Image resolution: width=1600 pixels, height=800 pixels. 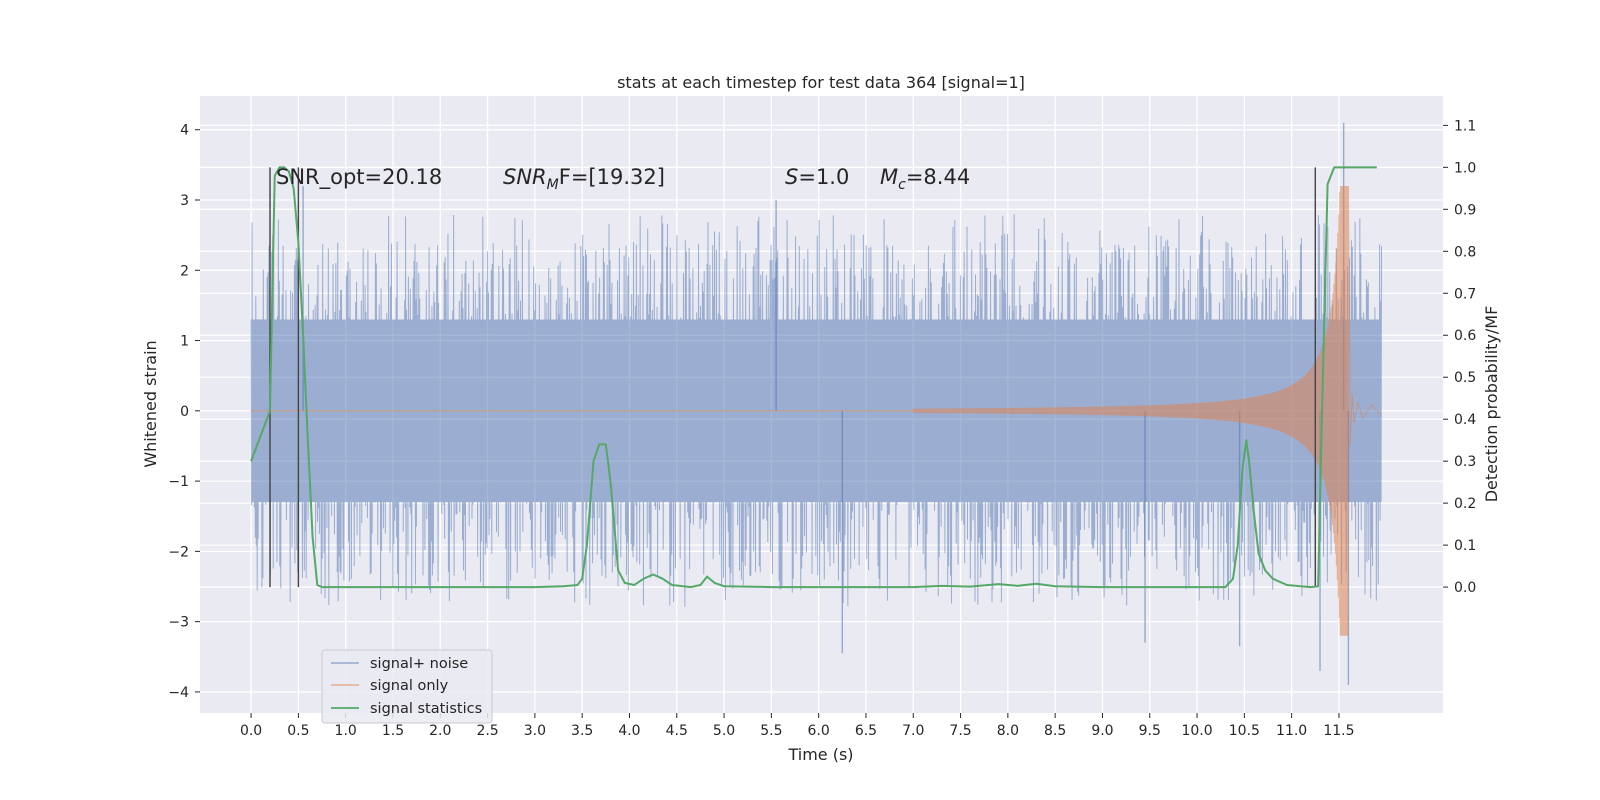 What do you see at coordinates (1150, 731) in the screenshot?
I see `x-tick-label: 9.5` at bounding box center [1150, 731].